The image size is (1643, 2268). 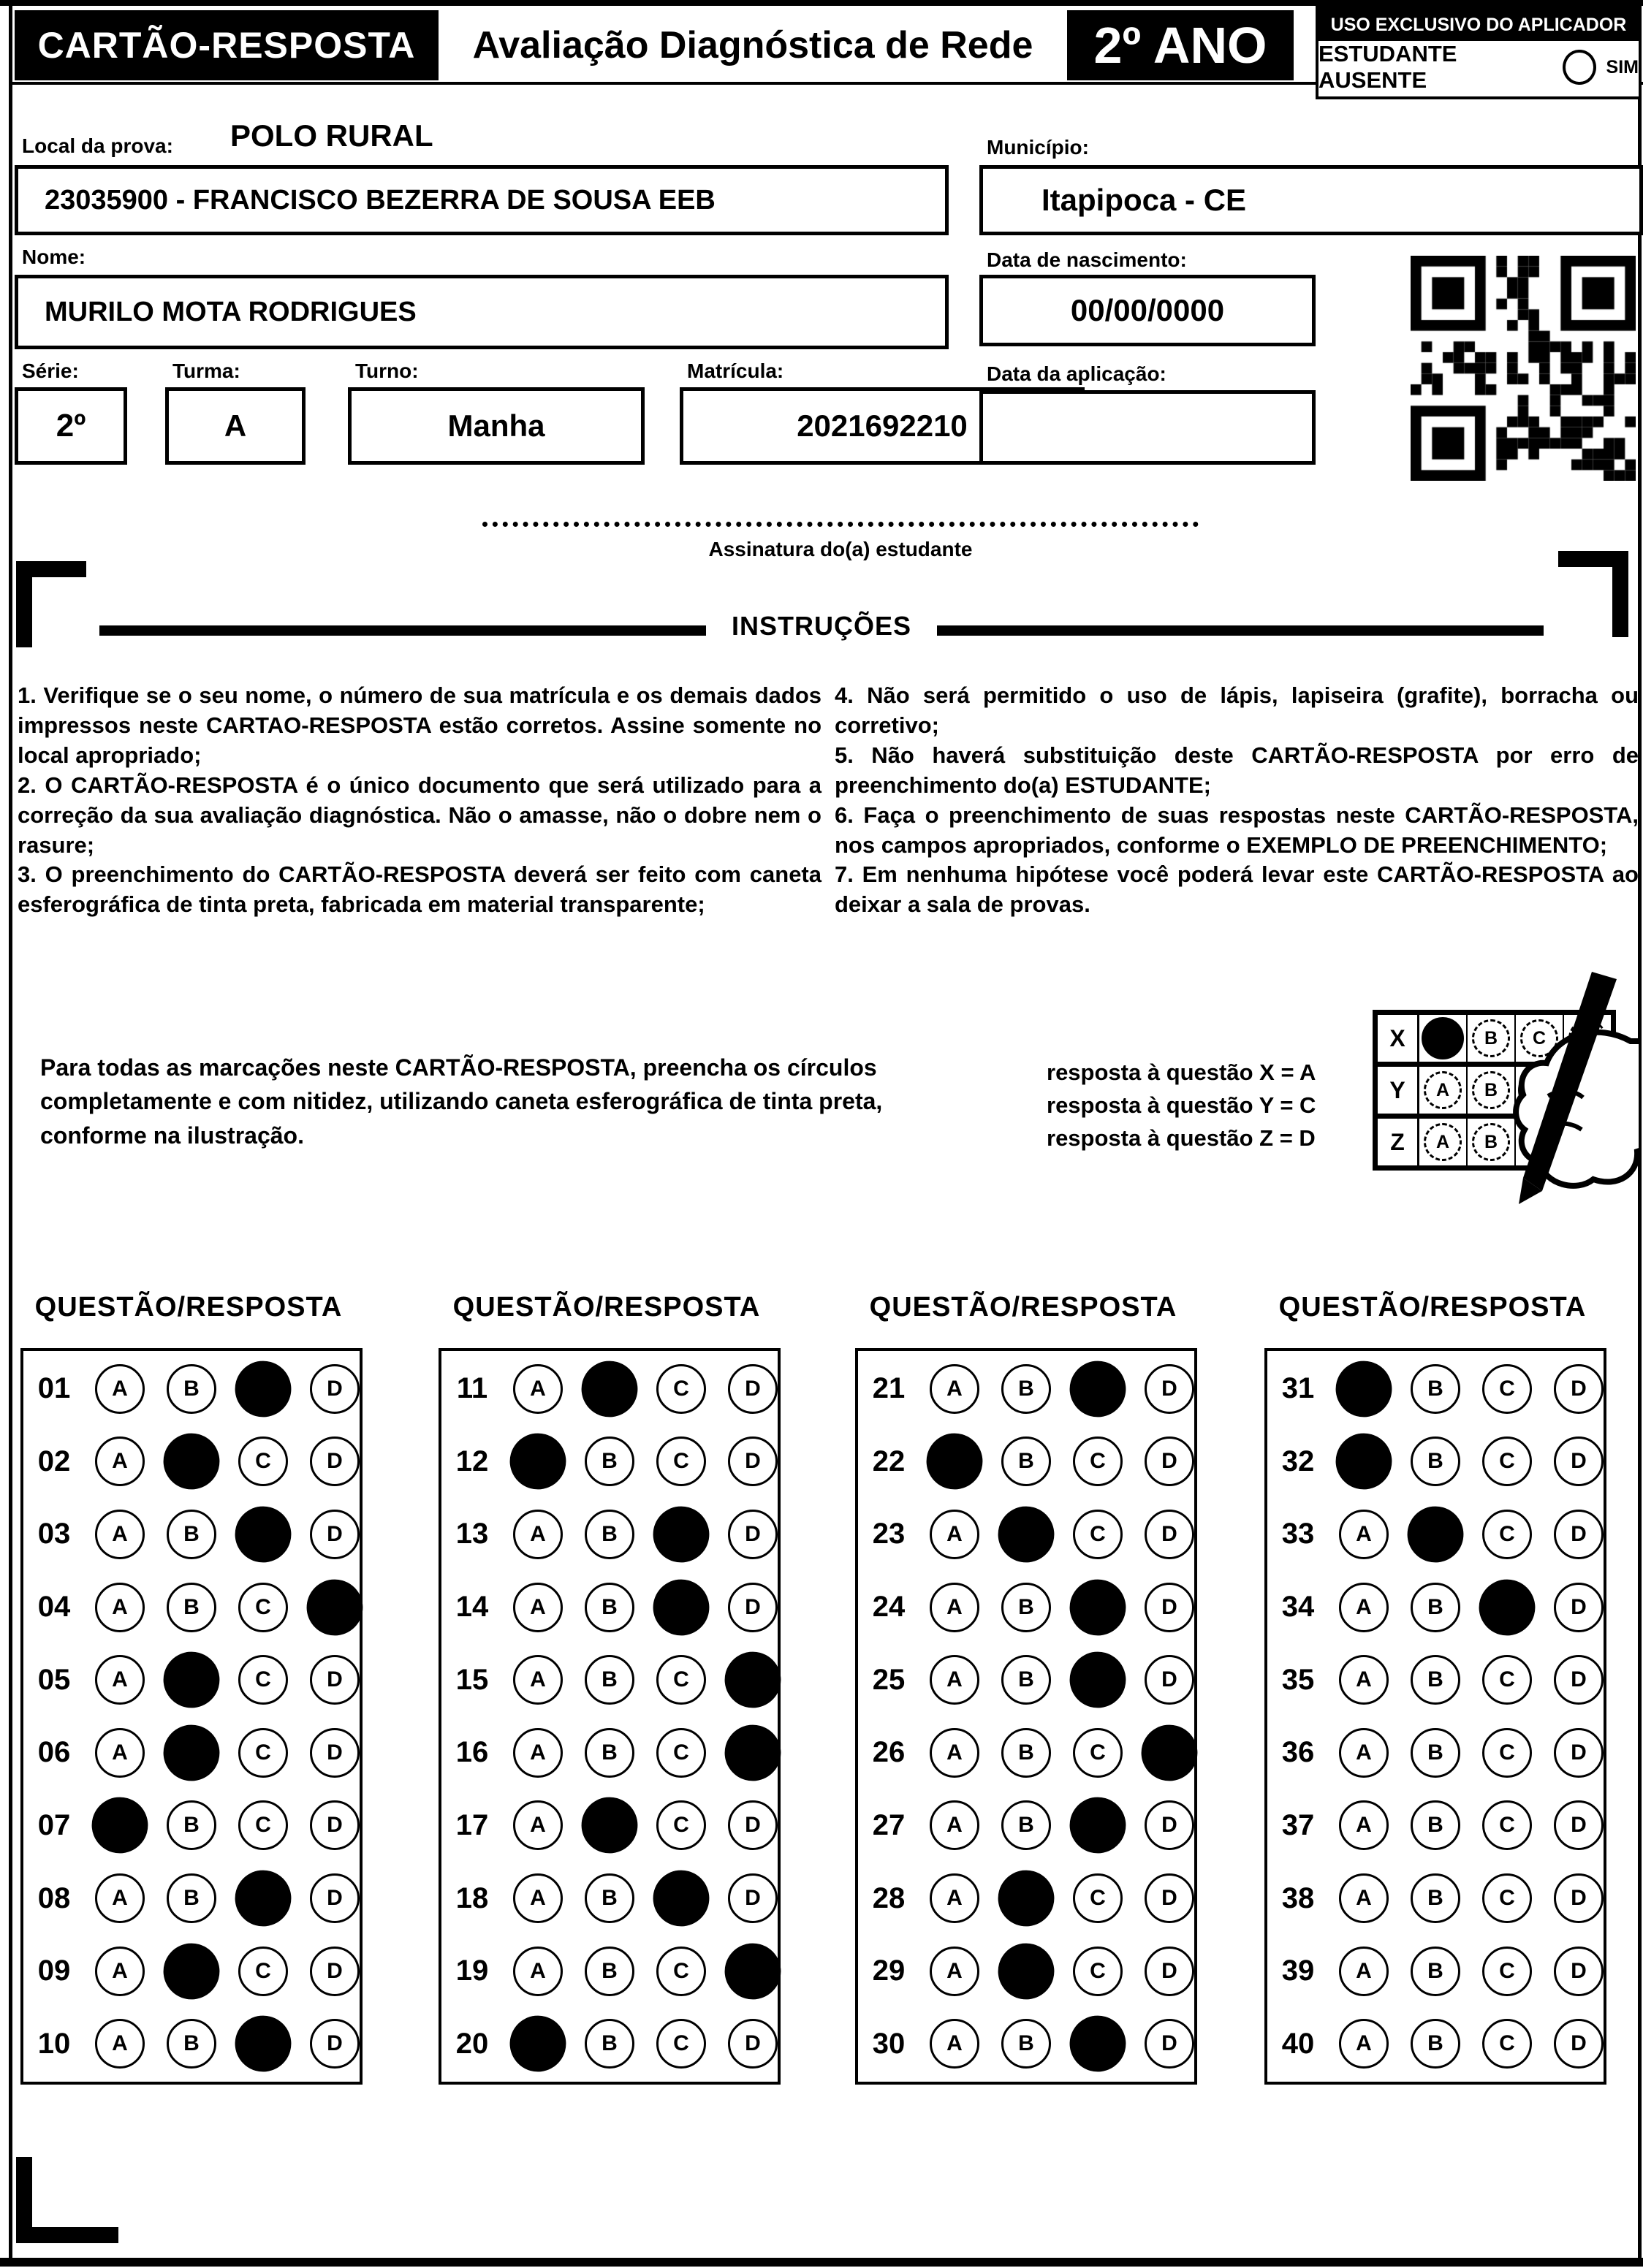 What do you see at coordinates (263, 1971) in the screenshot?
I see `bubble-q09-C: C` at bounding box center [263, 1971].